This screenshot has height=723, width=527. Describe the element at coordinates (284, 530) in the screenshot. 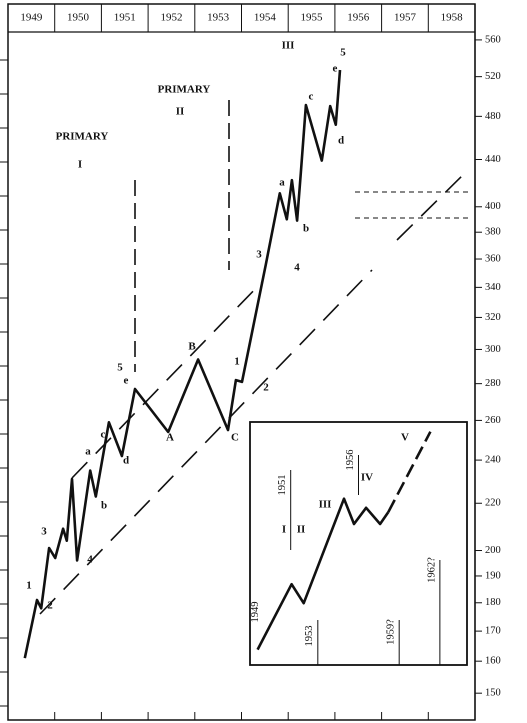

I see `inset-annotation: I` at that location.